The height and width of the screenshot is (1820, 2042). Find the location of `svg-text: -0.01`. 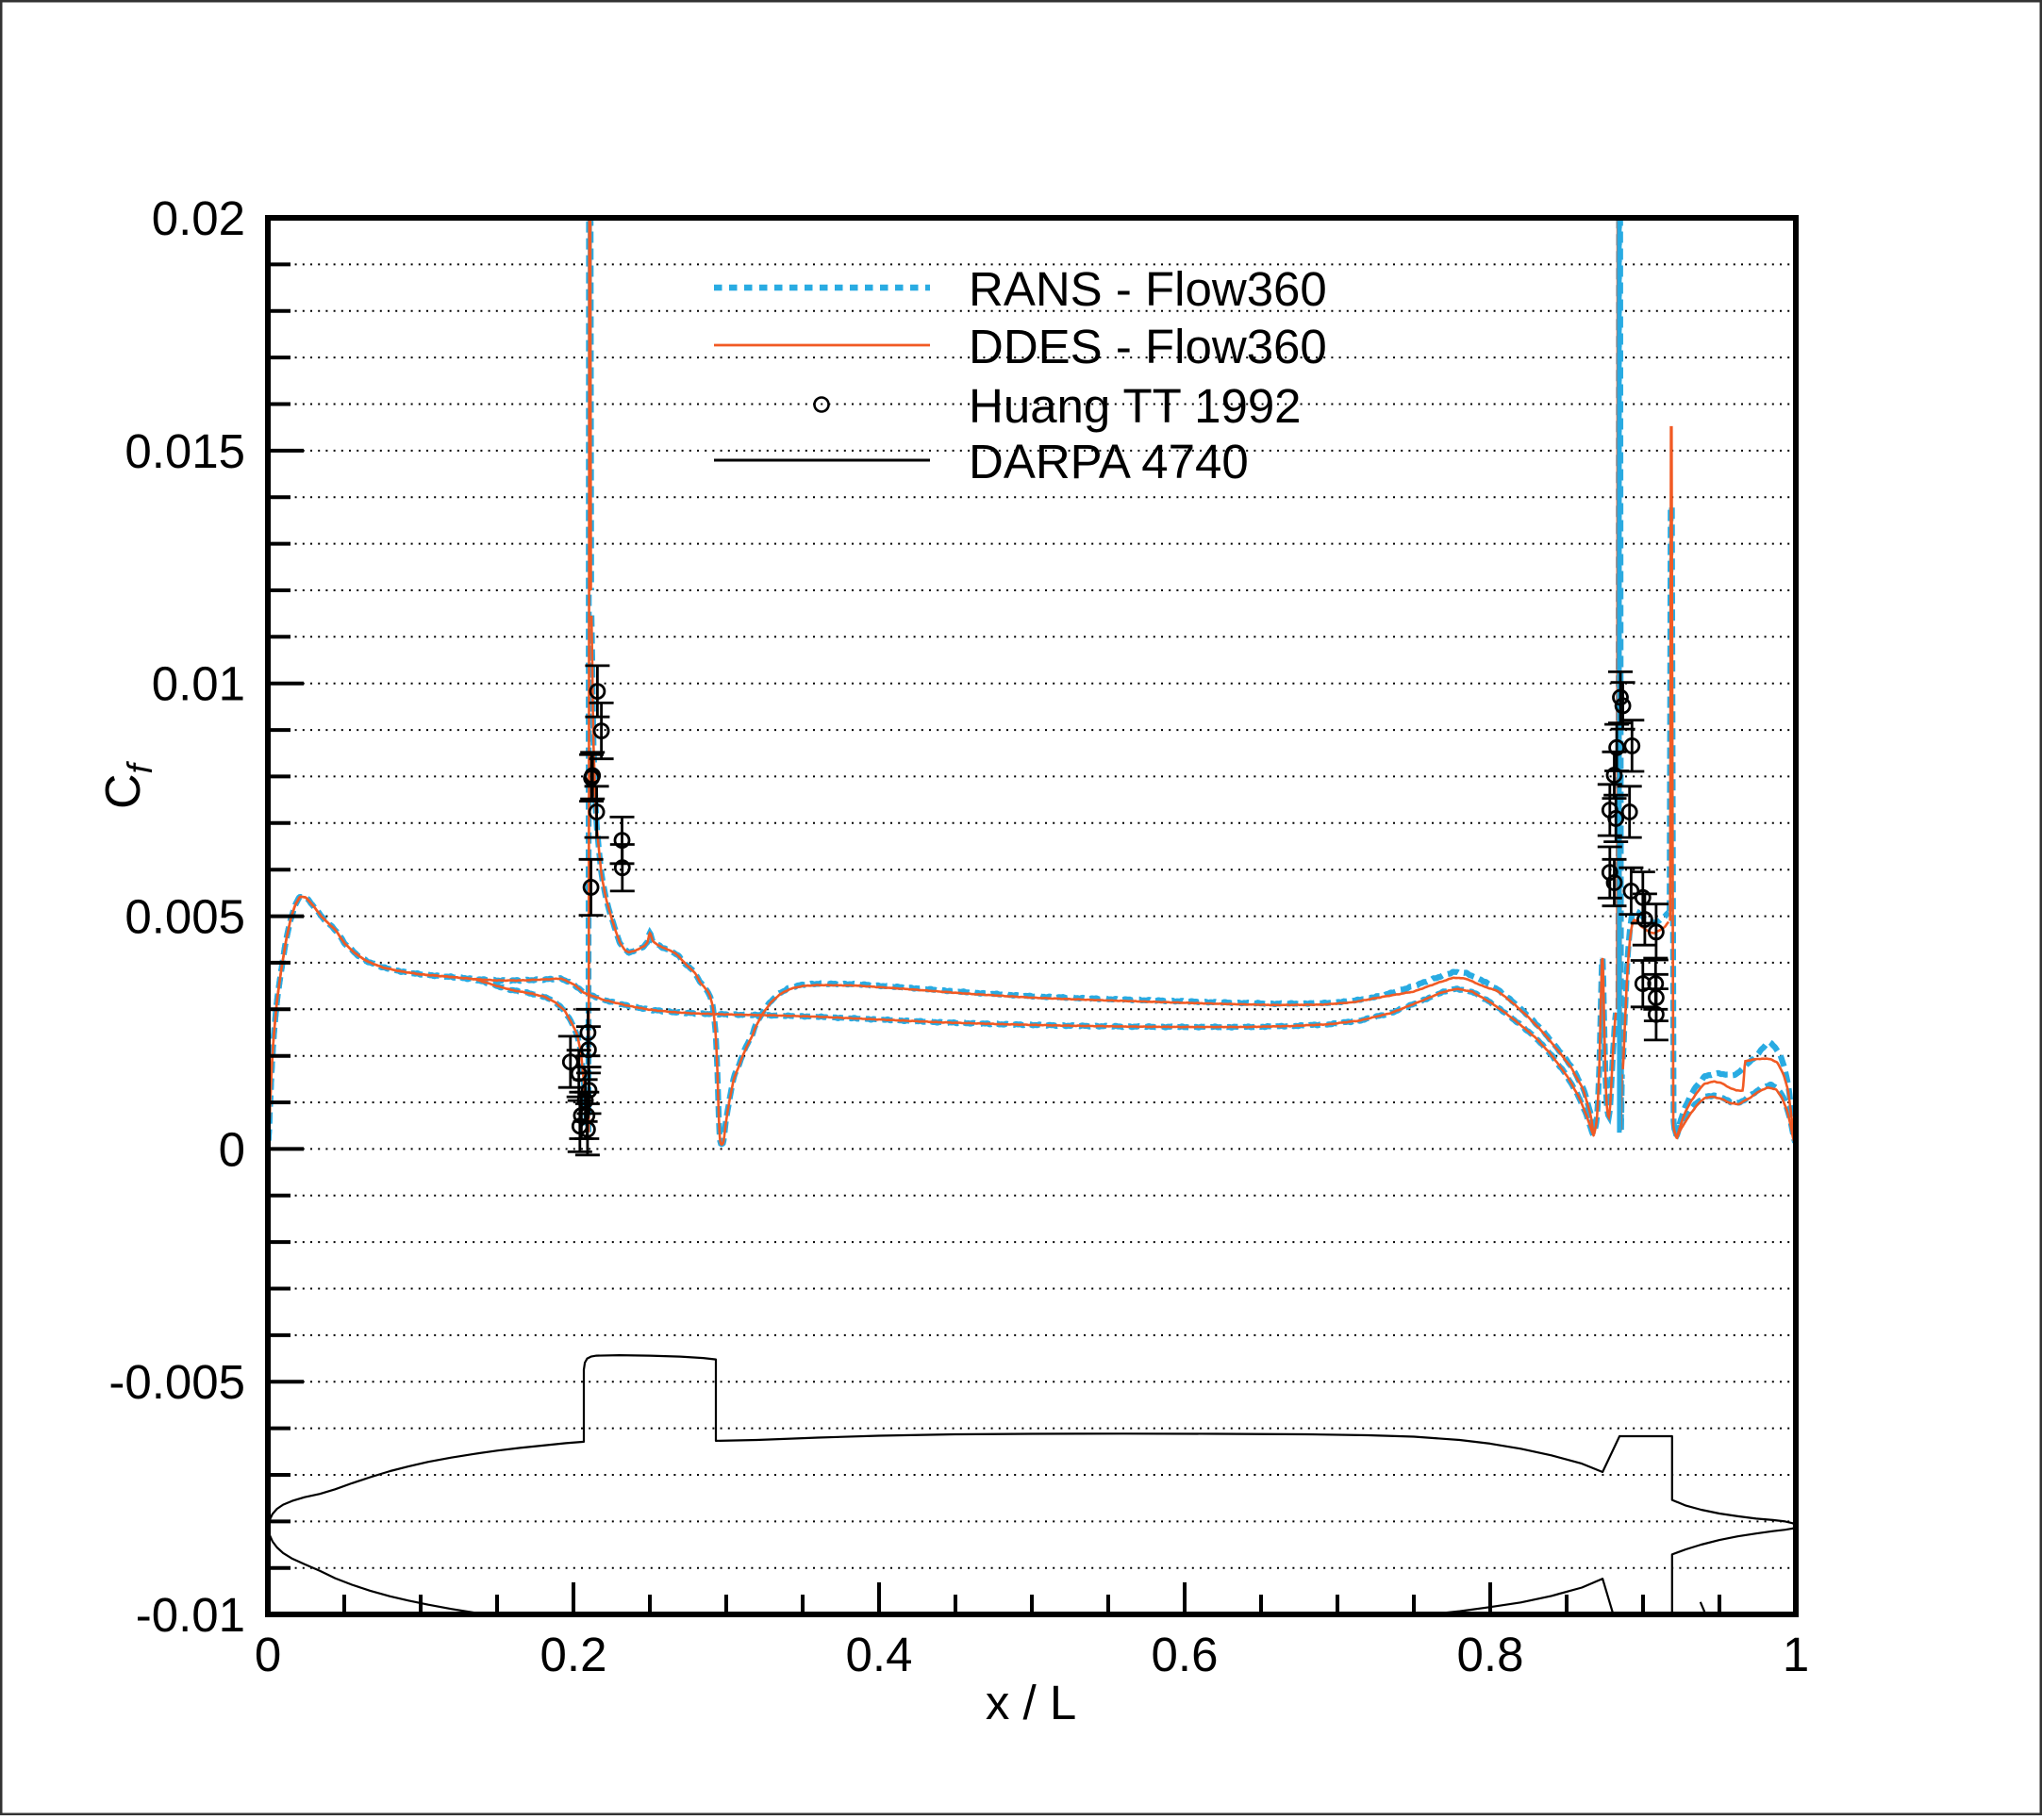

svg-text: -0.01 is located at coordinates (191, 1615).